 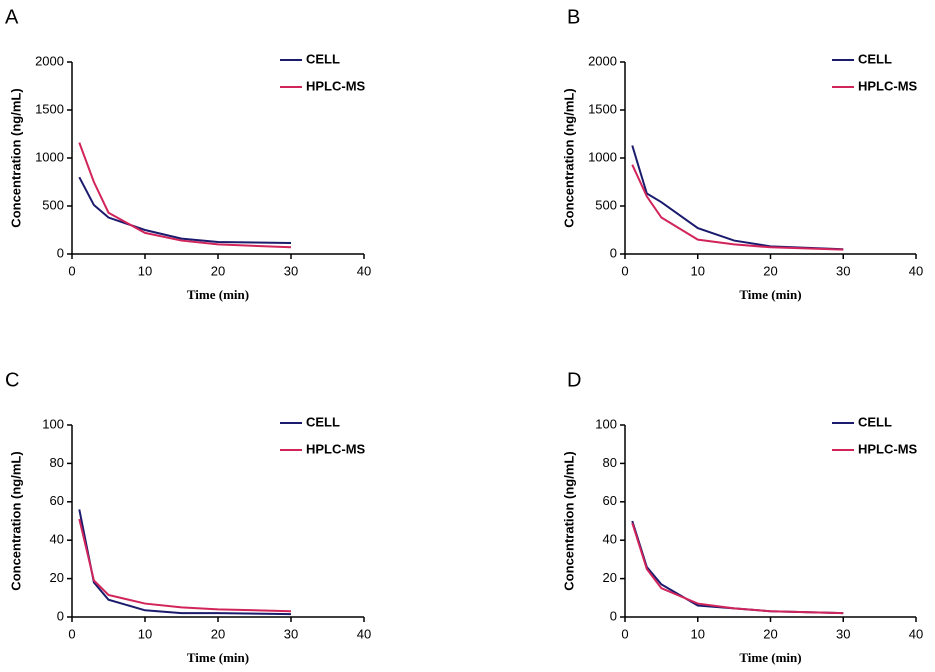 What do you see at coordinates (574, 380) in the screenshot?
I see `panel-label: D` at bounding box center [574, 380].